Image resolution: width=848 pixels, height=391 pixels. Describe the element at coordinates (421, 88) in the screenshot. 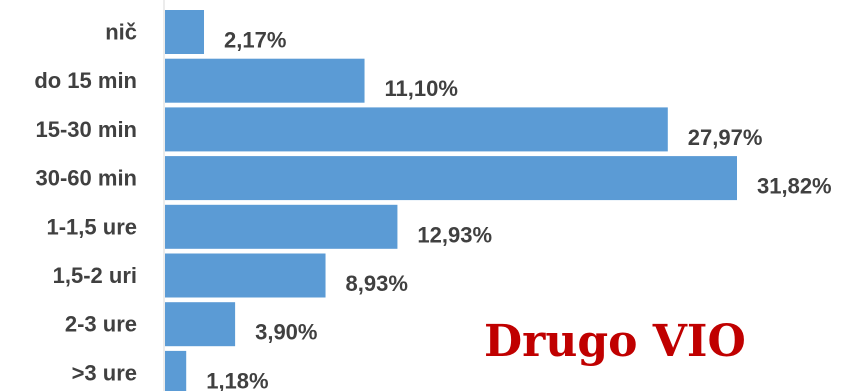

I see `data-label: 11,10%` at that location.